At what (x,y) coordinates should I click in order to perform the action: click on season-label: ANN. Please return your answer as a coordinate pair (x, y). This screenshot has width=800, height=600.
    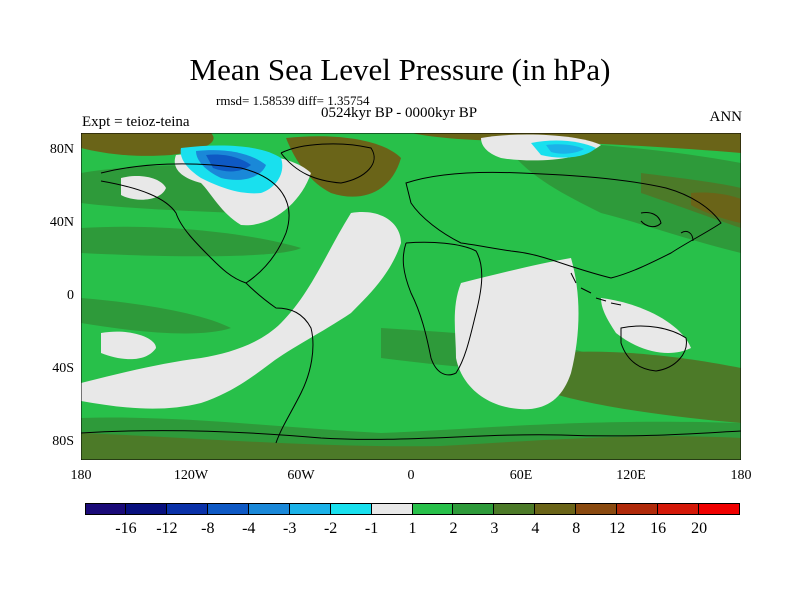
    Looking at the image, I should click on (726, 117).